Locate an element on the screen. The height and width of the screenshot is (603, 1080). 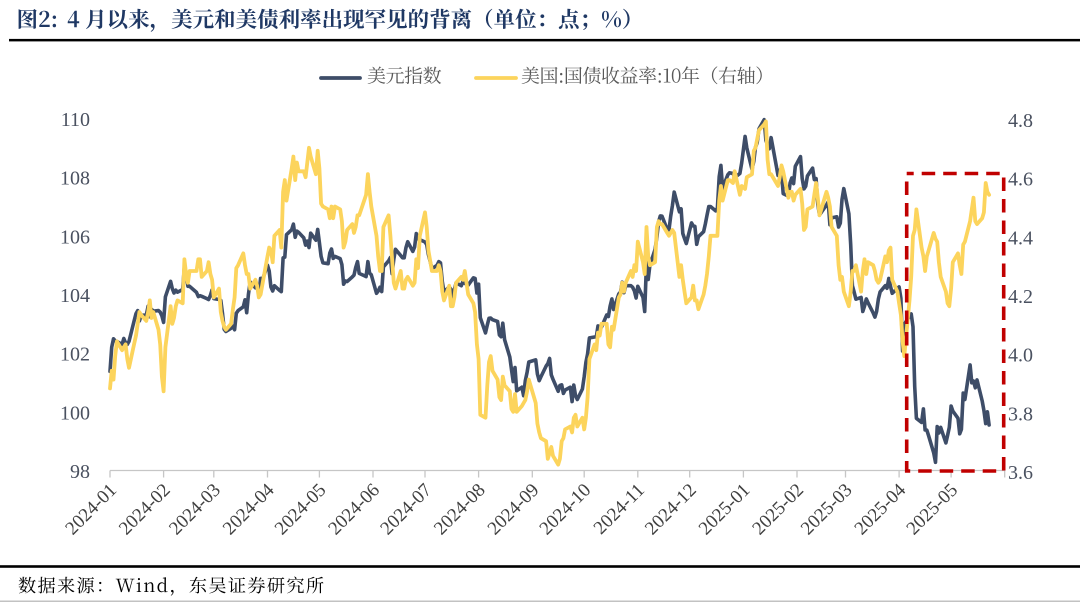
svg-text: 106 is located at coordinates (75, 237).